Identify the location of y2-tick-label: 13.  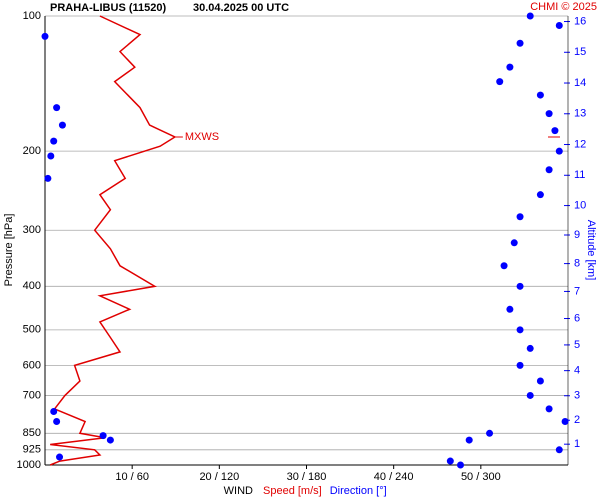
(580, 114).